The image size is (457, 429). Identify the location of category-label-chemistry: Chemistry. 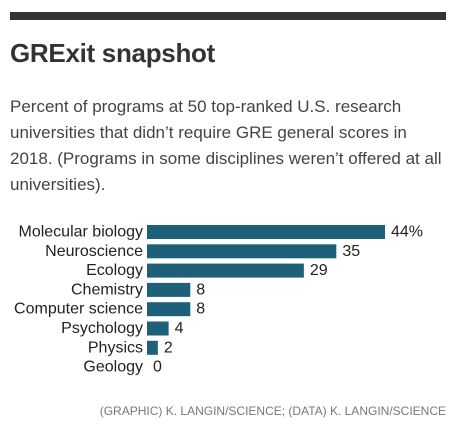
(107, 289).